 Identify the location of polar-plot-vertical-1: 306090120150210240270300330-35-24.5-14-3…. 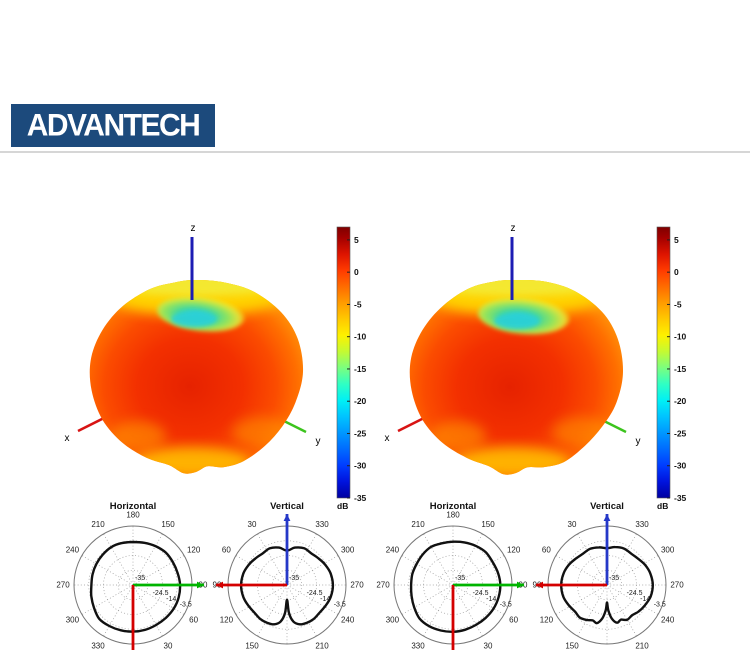
(289, 575).